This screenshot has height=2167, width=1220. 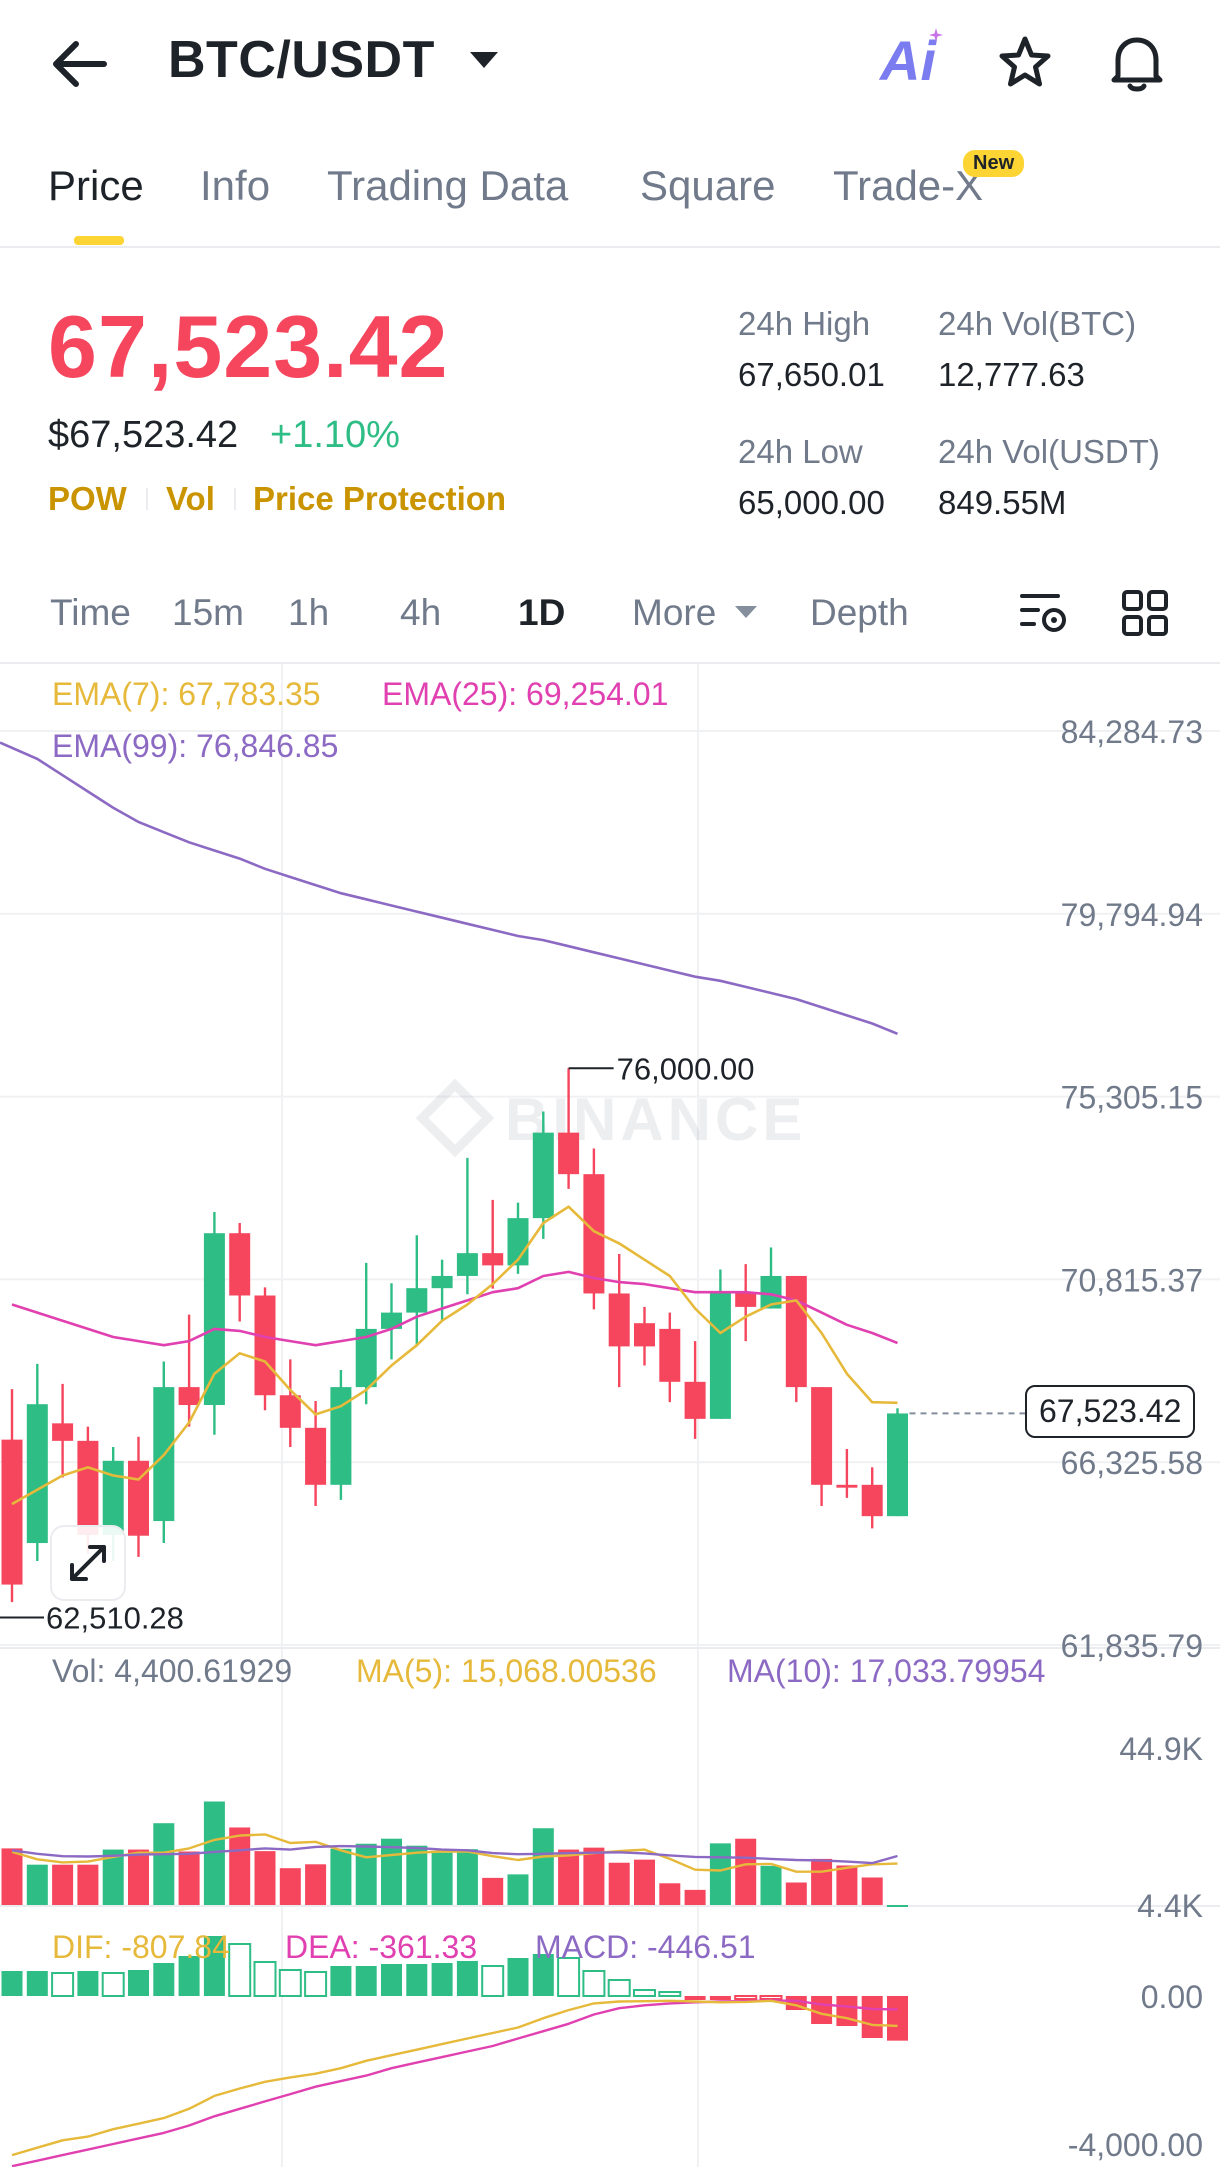 I want to click on macd-dif-line, so click(x=454, y=2078).